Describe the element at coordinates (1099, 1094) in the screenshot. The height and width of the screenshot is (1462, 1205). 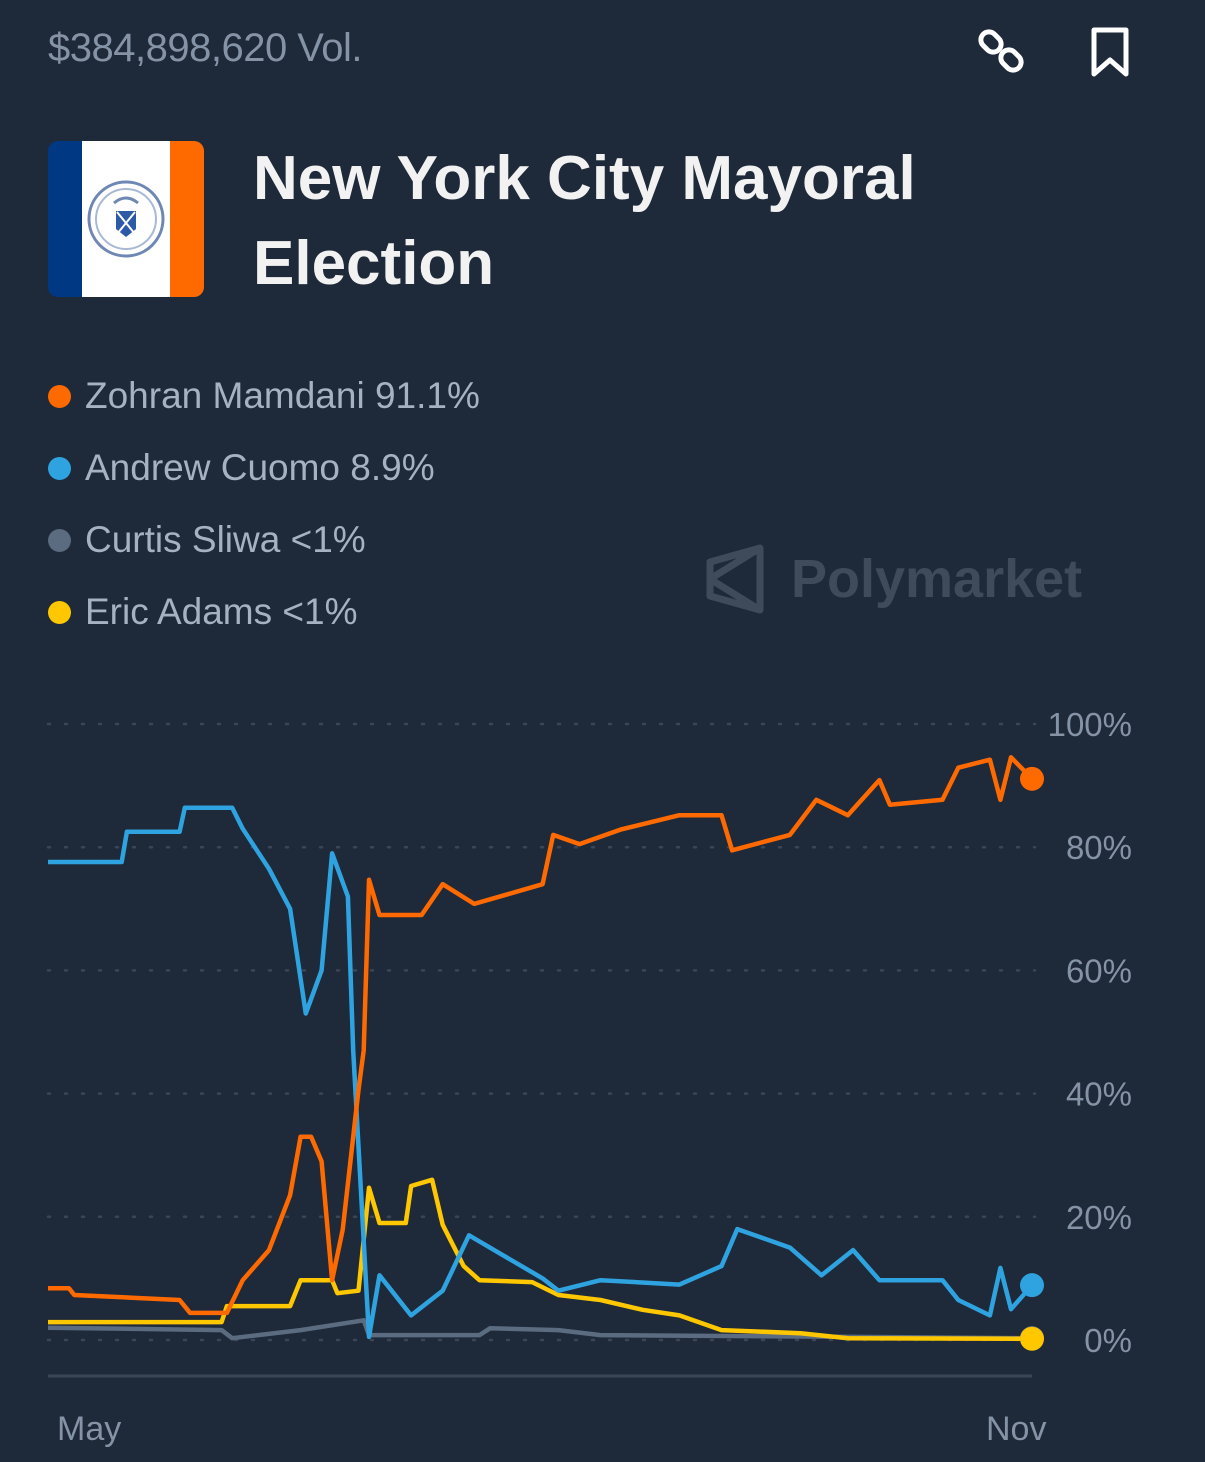
I see `y-tick-label: 40%` at that location.